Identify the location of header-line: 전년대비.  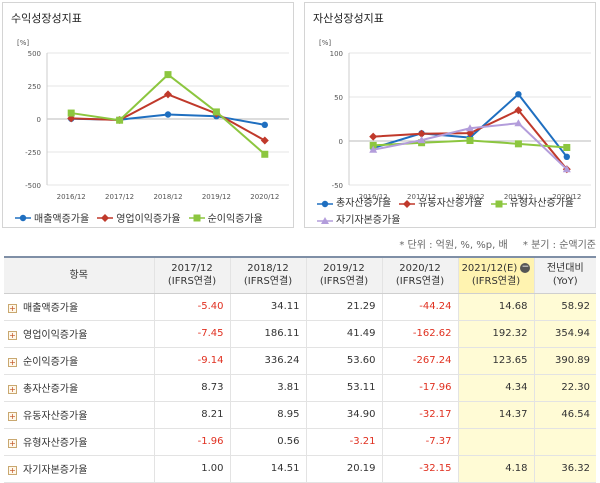
(565, 269).